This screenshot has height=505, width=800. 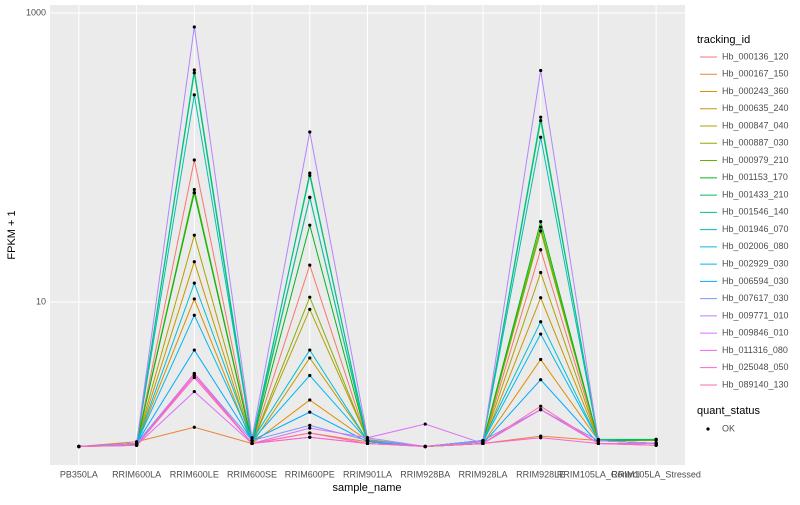 I want to click on x-tick-label: RRIM928LA, so click(x=482, y=474).